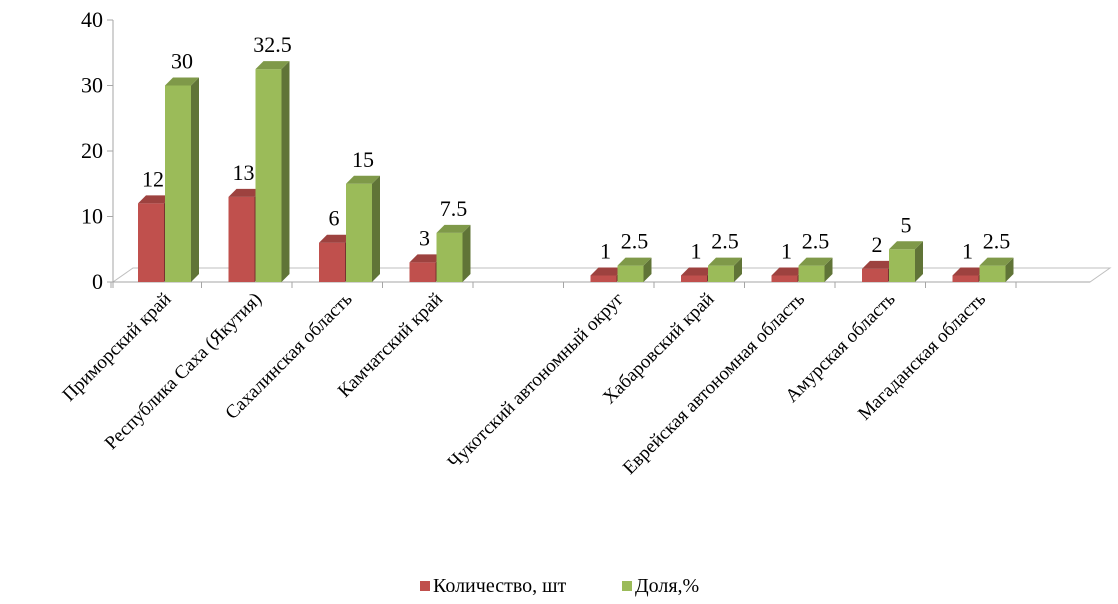  What do you see at coordinates (600, 284) in the screenshot?
I see `x-axis` at bounding box center [600, 284].